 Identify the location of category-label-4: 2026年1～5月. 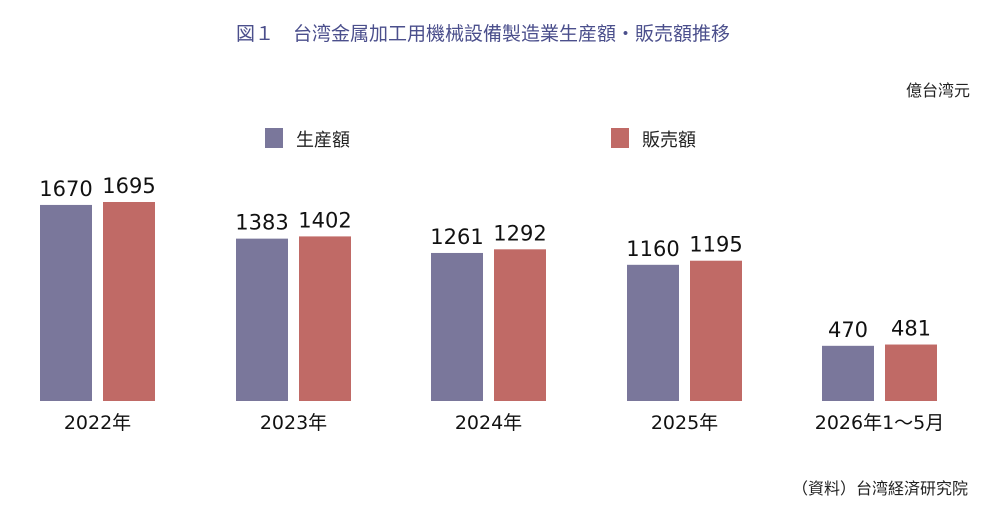
(880, 423).